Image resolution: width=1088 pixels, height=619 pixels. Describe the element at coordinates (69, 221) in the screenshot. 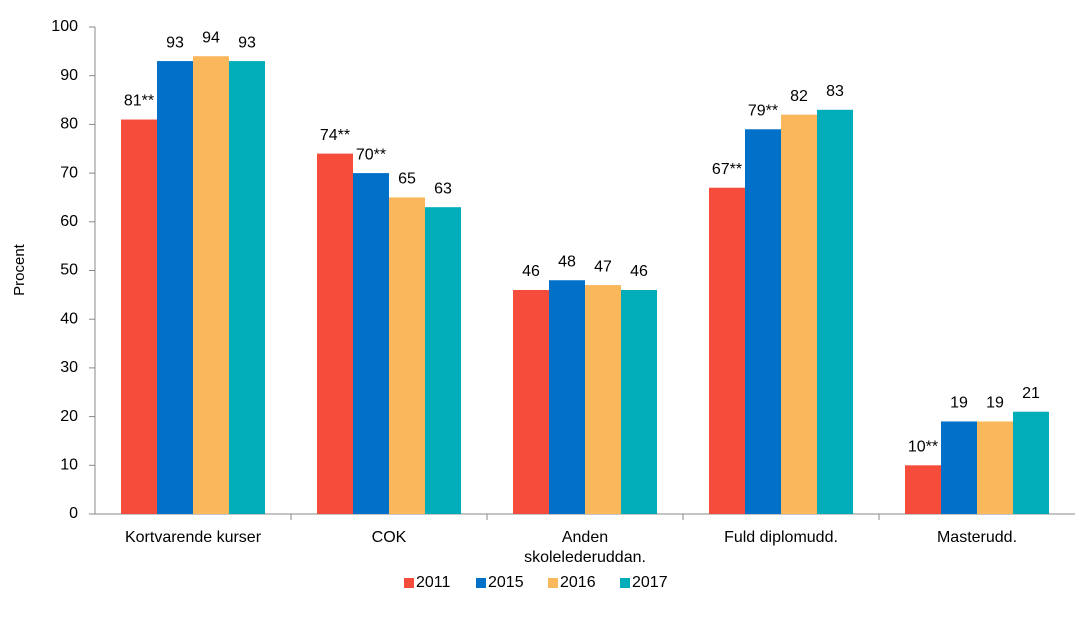

I see `y-tick-label: 60` at that location.